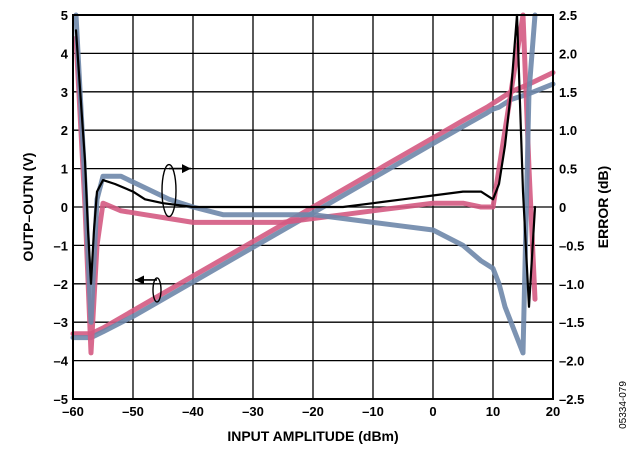  Describe the element at coordinates (562, 207) in the screenshot. I see `y-right-tick-label: 0` at that location.